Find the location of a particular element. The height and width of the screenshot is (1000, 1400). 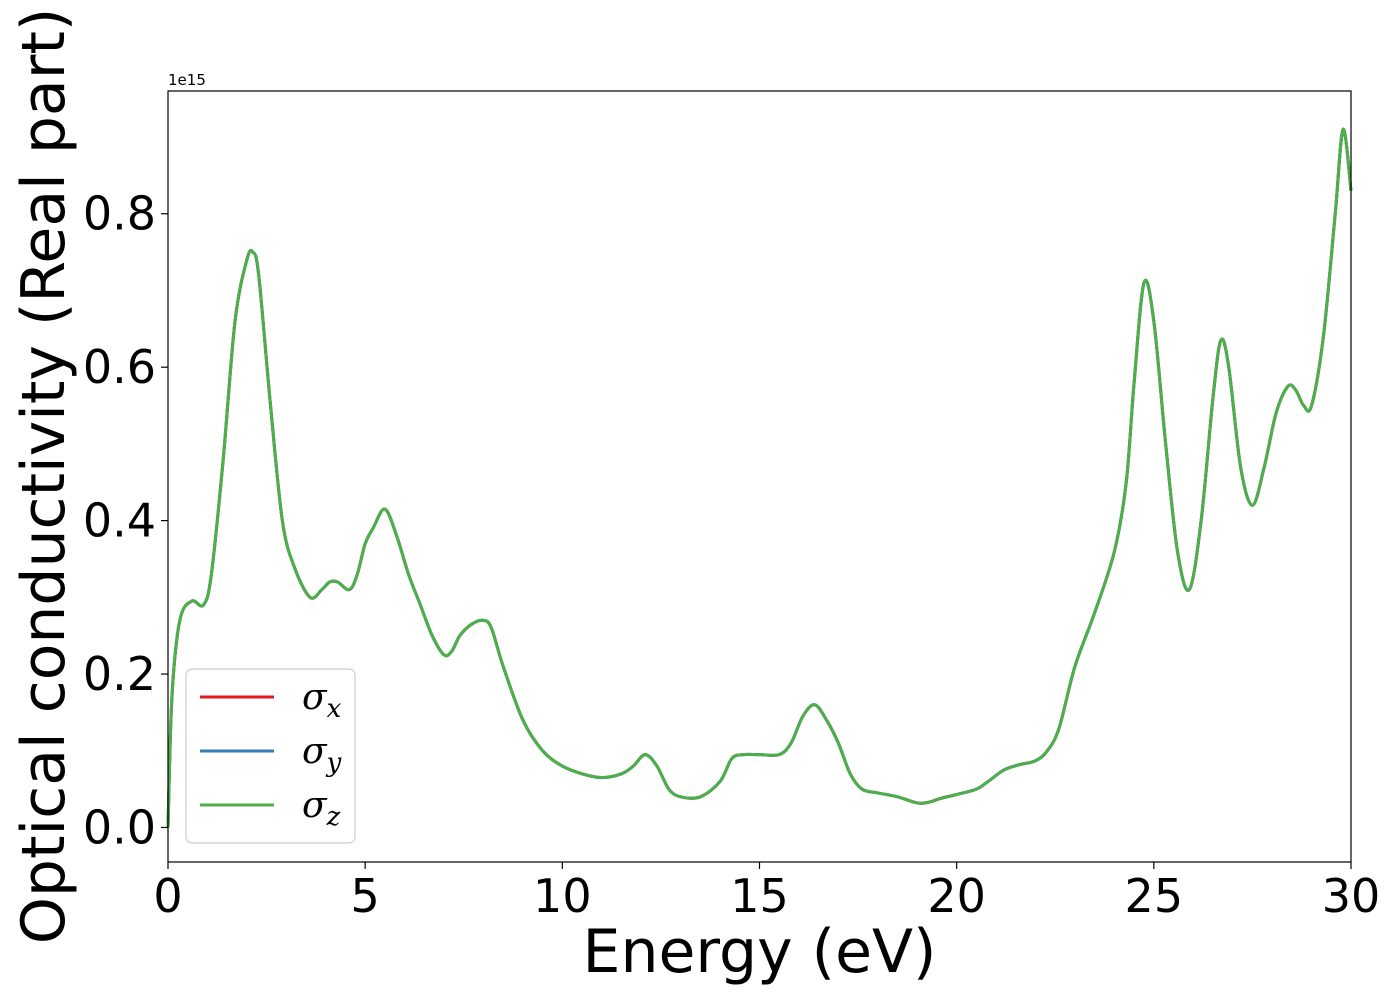

x-axis: 0 5 10 15 20 25 30 is located at coordinates (766, 892).